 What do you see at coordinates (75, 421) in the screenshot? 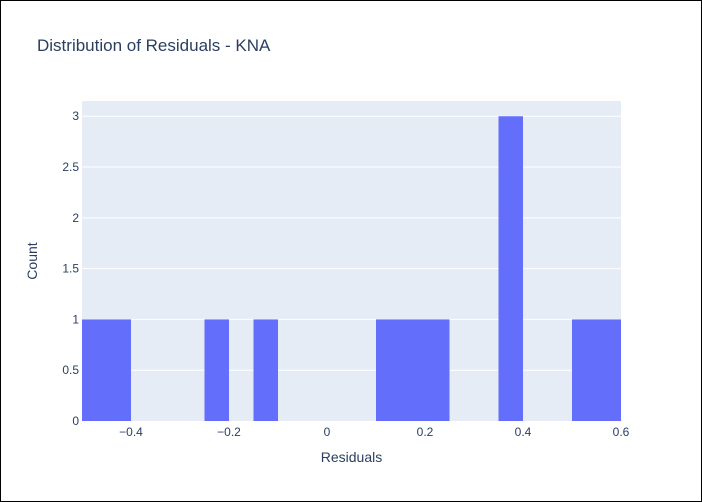
I see `y-tick-label: 0` at bounding box center [75, 421].